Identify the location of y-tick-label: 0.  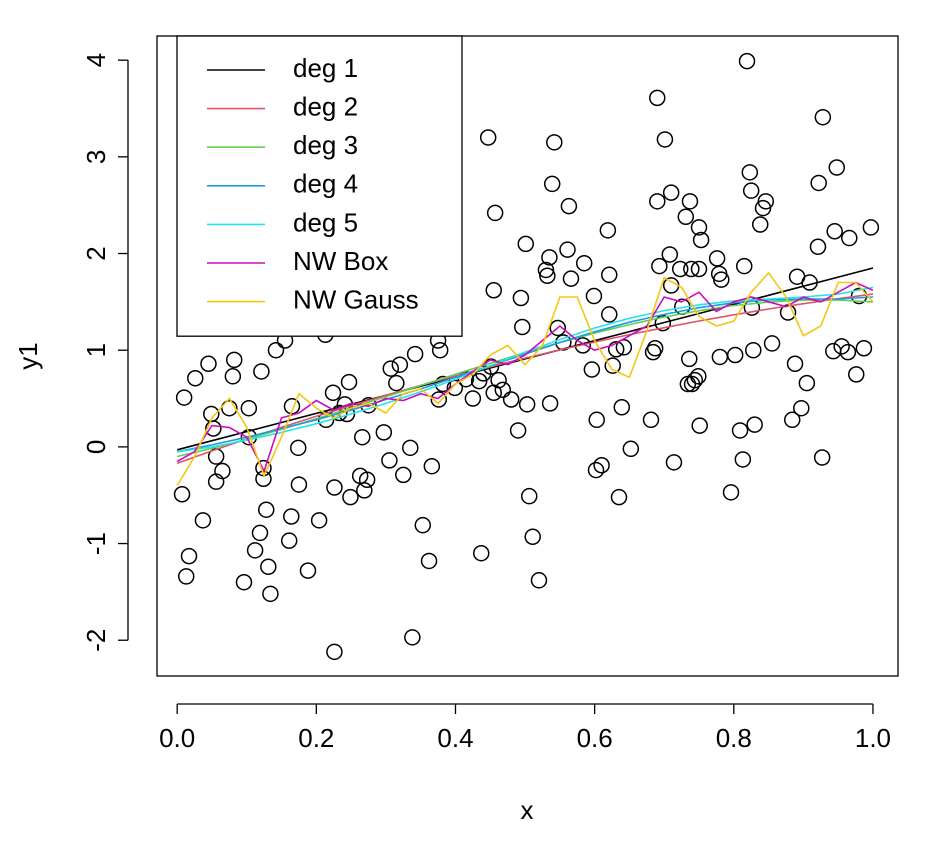
(96, 447).